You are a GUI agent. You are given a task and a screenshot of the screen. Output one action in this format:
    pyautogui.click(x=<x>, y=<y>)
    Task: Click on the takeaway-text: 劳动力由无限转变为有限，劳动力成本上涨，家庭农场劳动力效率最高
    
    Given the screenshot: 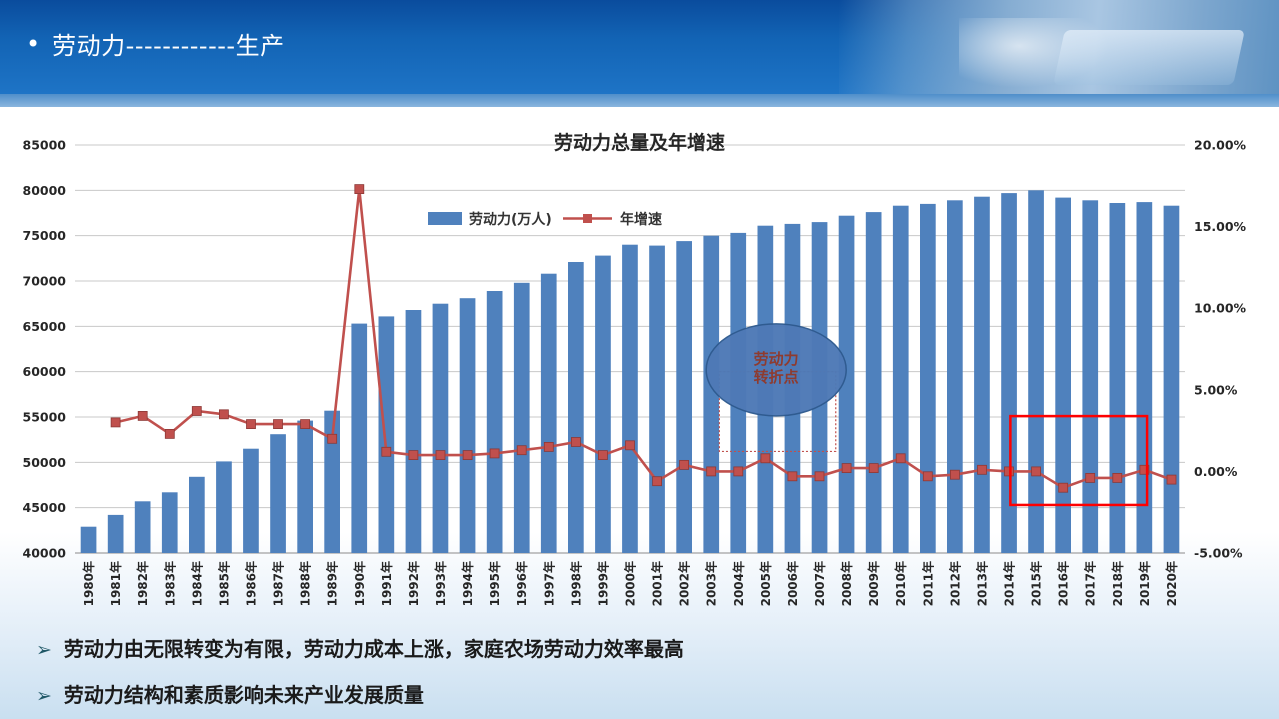 What is the action you would take?
    pyautogui.click(x=373, y=649)
    